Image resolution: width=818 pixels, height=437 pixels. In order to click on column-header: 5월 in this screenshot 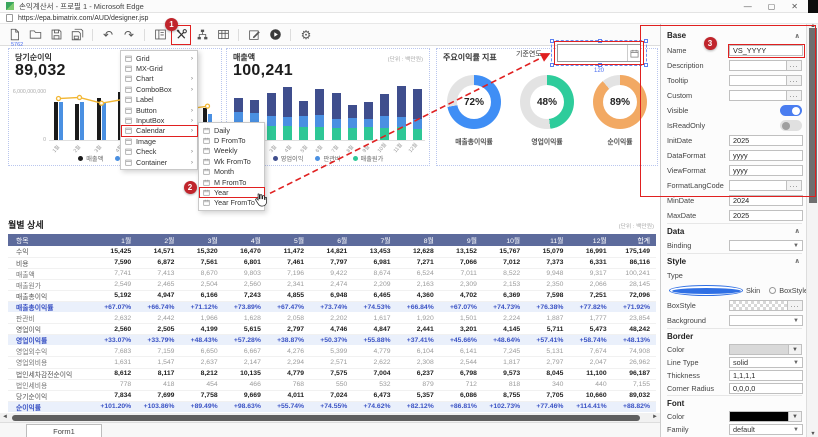, I will do `click(288, 240)`.